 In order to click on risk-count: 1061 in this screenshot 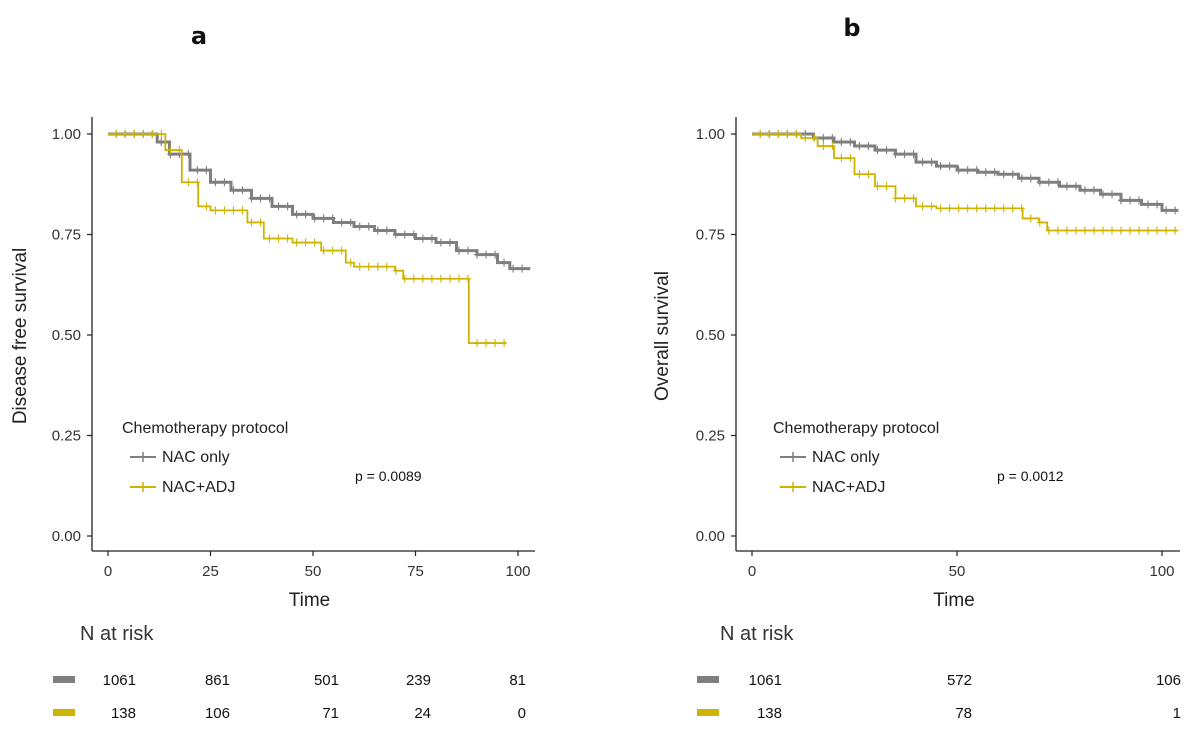, I will do `click(119, 680)`.